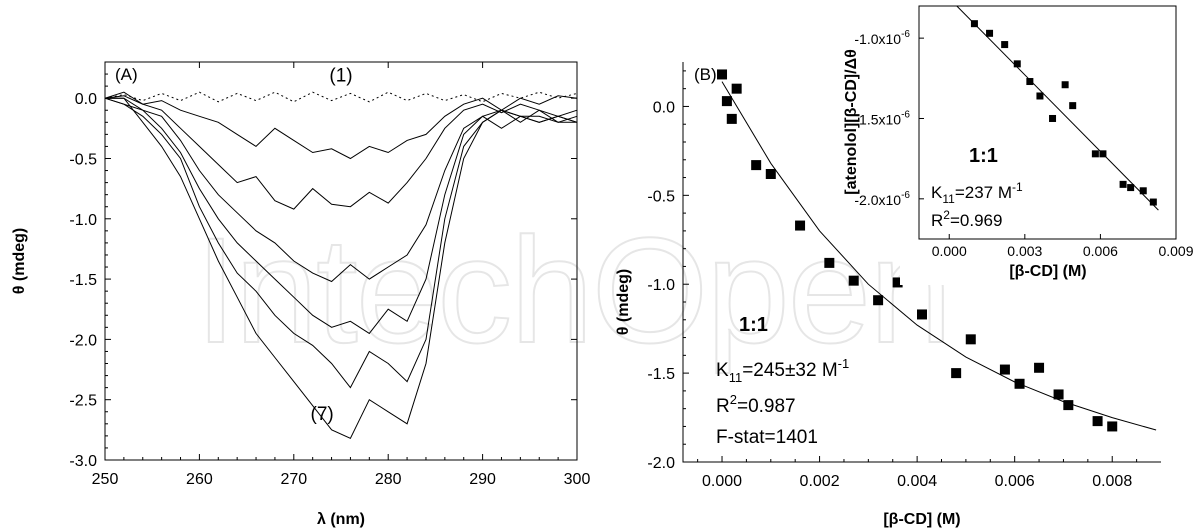 The height and width of the screenshot is (529, 1199). I want to click on x-tick-label-a: 260, so click(199, 479).